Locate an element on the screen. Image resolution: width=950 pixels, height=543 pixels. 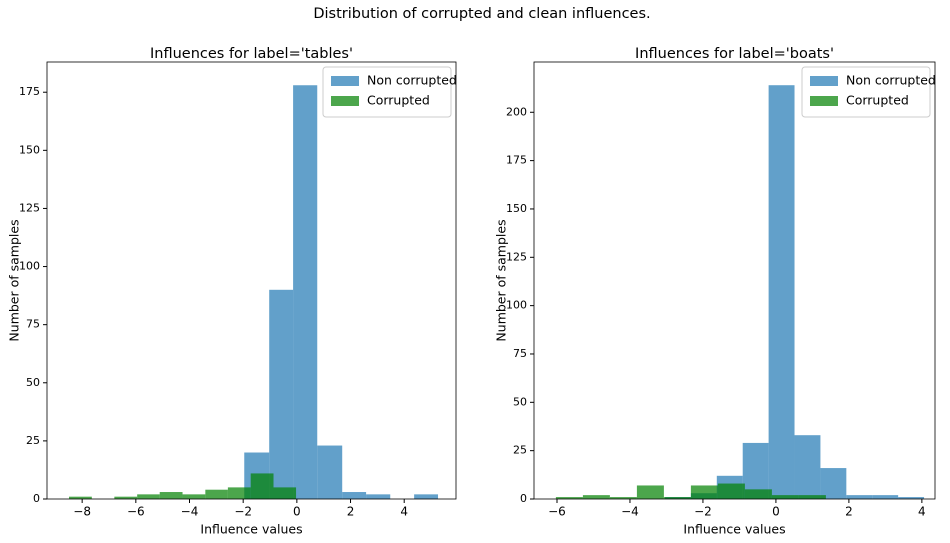
chart-title: Influences for label='tables' is located at coordinates (251, 54).